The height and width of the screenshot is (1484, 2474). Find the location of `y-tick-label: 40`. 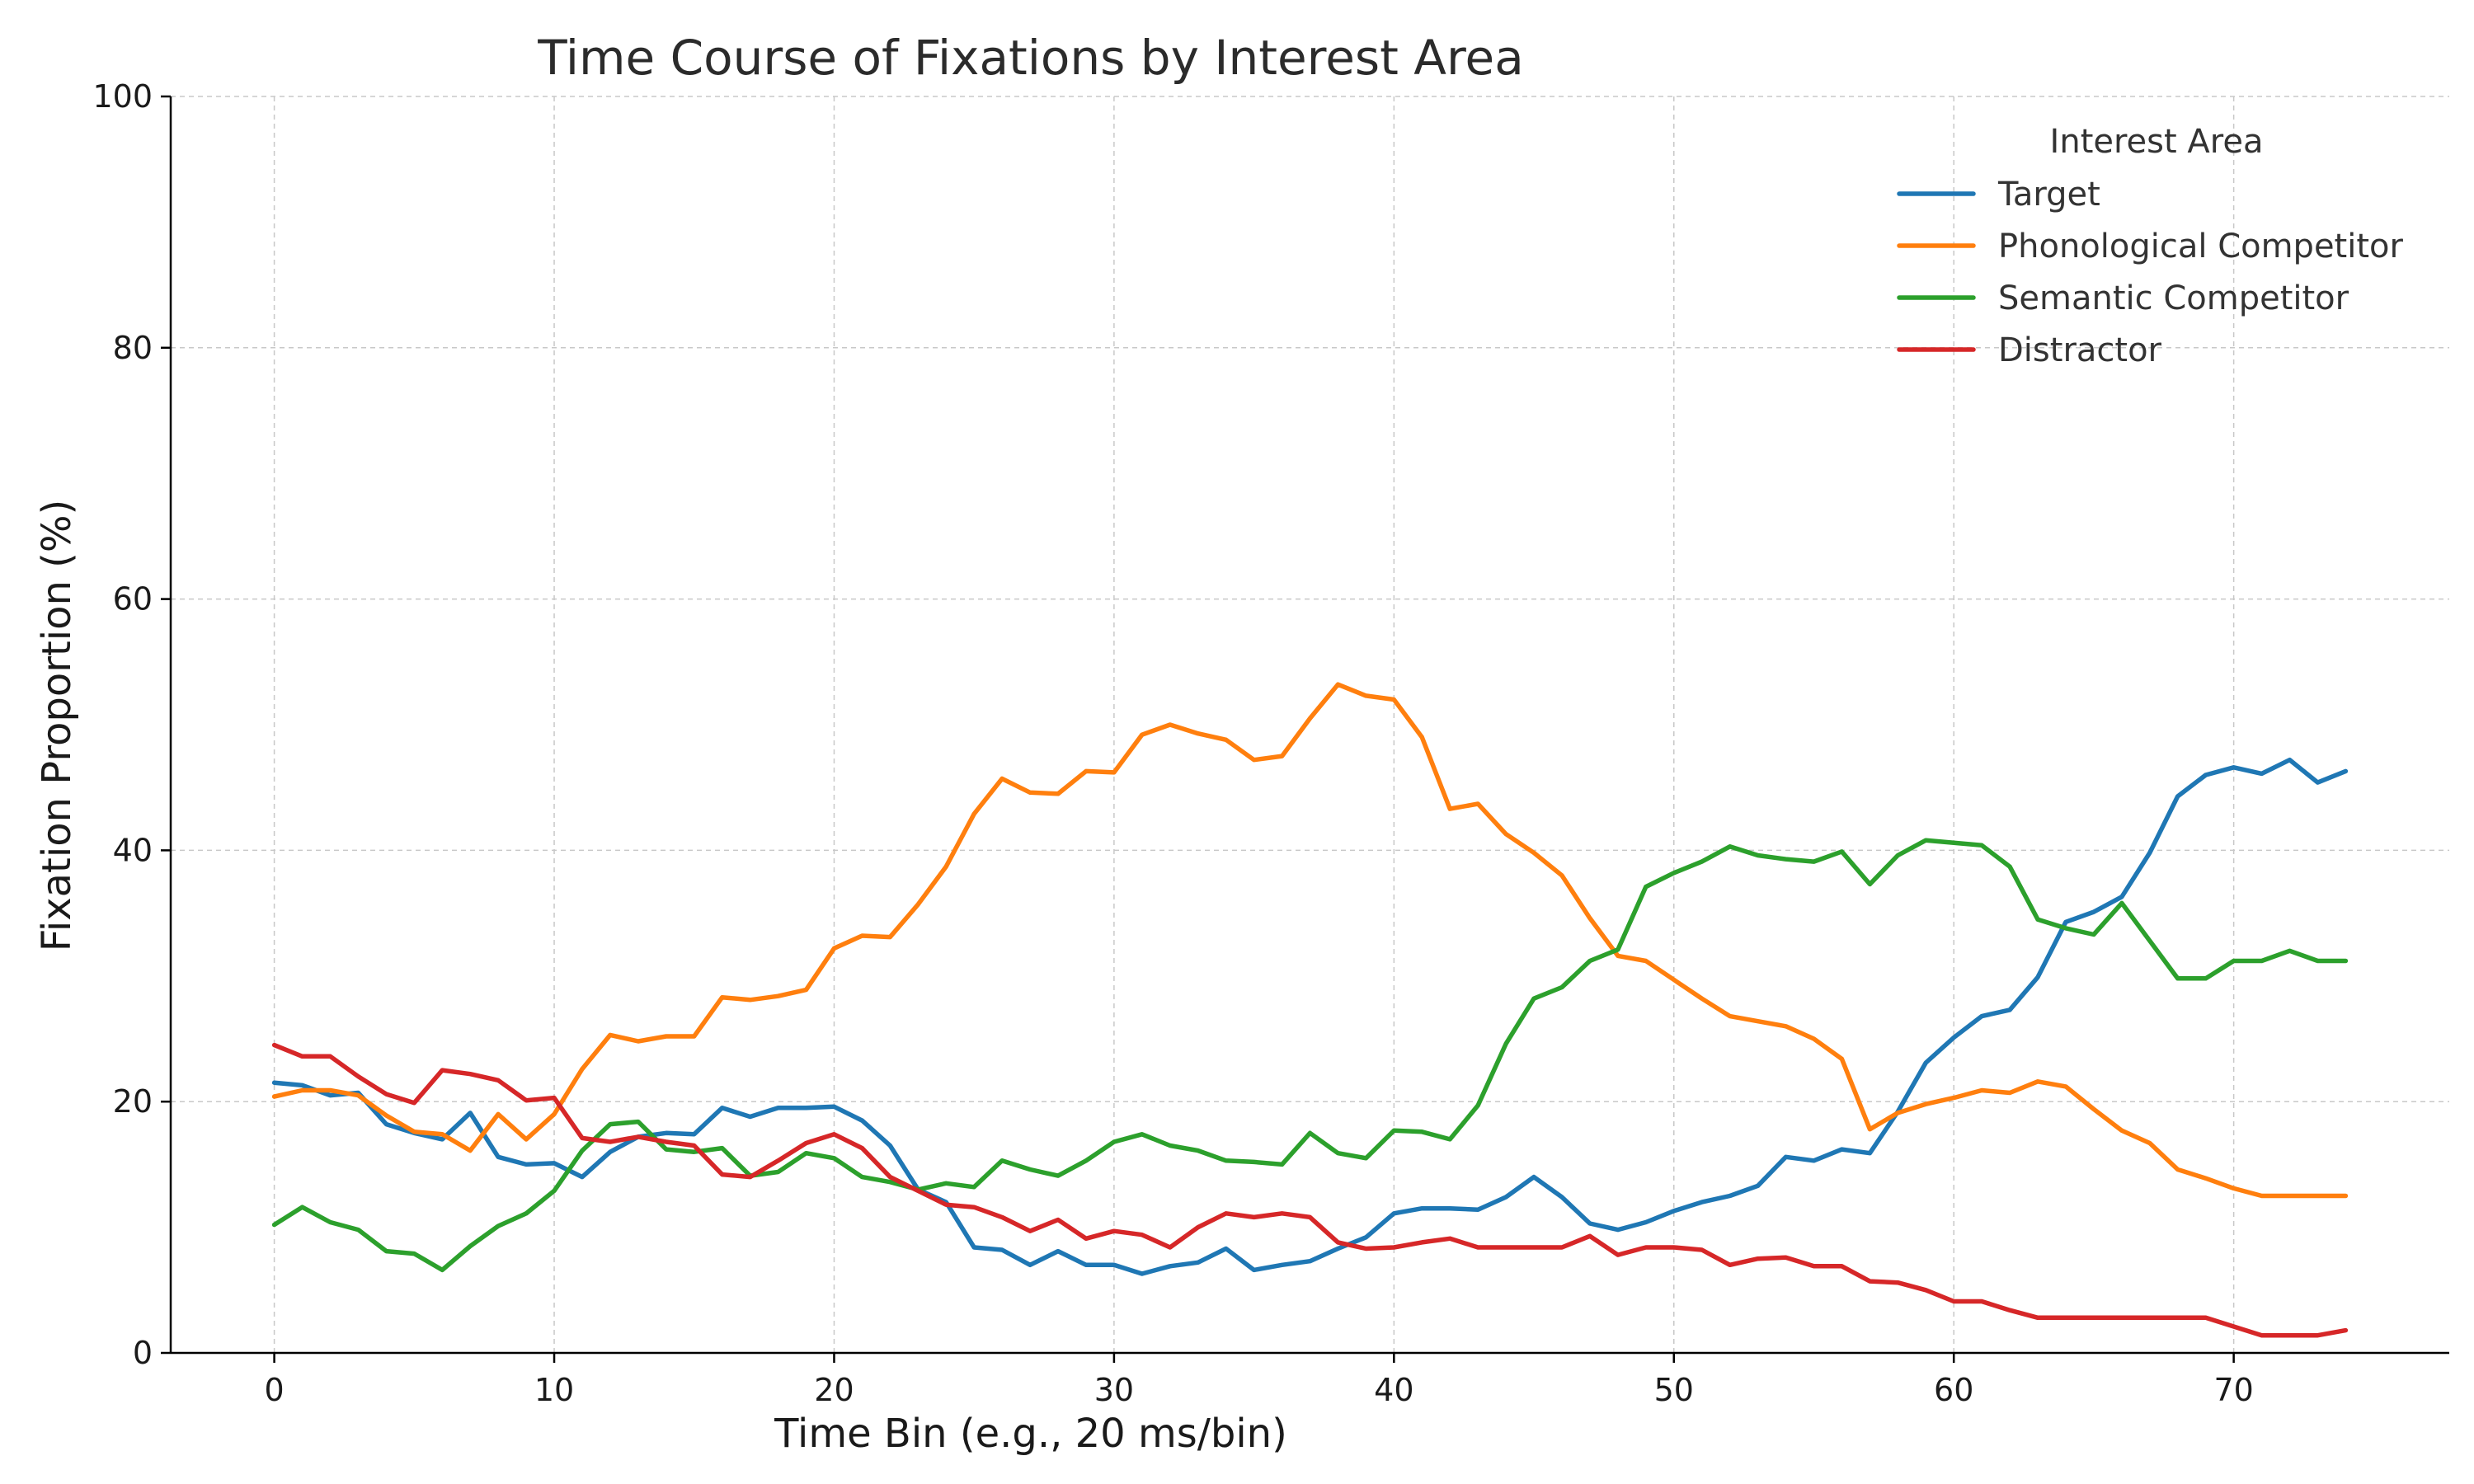

y-tick-label: 40 is located at coordinates (133, 850).